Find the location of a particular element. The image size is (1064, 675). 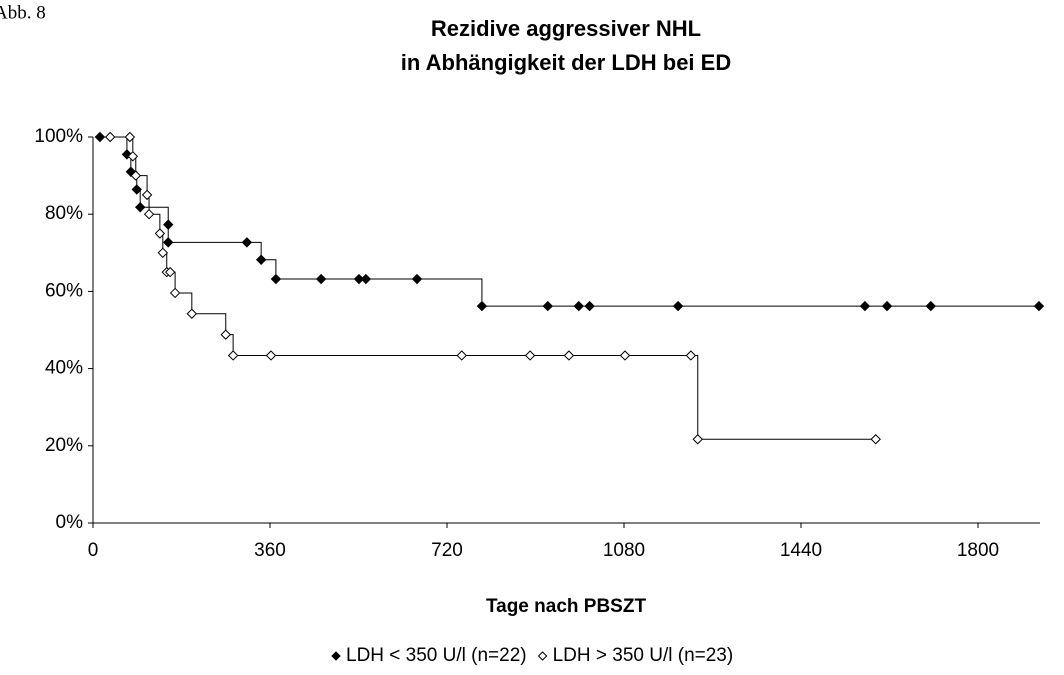

x-tick-label: 0 is located at coordinates (93, 550).